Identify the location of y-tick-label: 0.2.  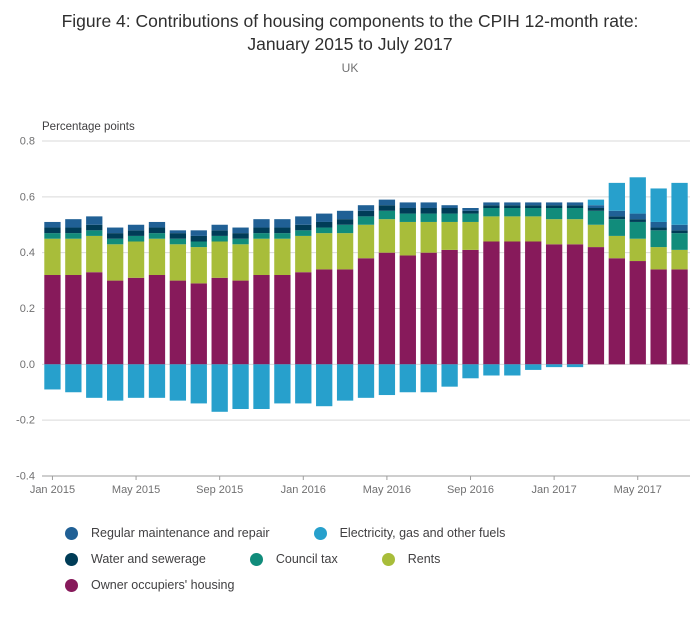
(27, 309).